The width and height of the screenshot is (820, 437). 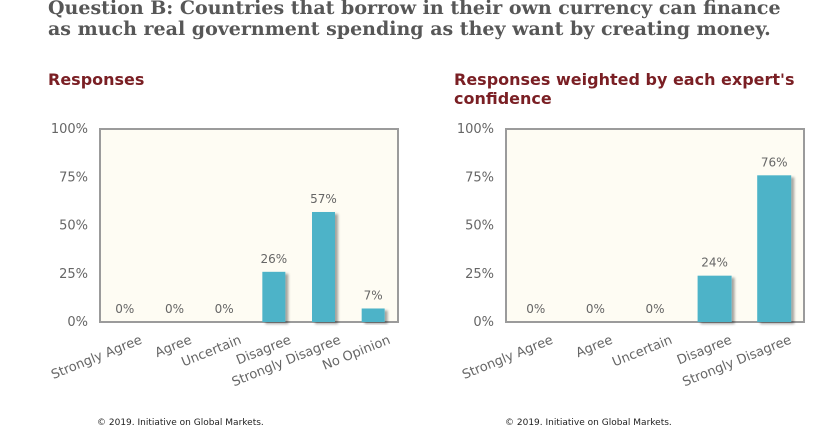 What do you see at coordinates (774, 162) in the screenshot?
I see `data-label: 76%` at bounding box center [774, 162].